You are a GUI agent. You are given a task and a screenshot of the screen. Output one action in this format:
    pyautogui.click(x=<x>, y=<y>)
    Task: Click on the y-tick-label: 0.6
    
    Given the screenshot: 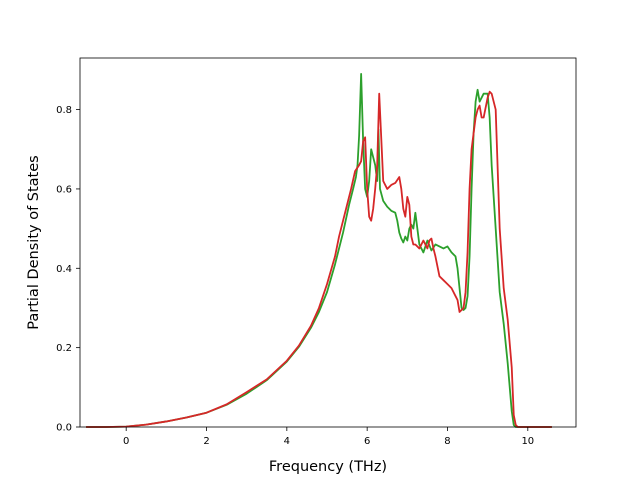 What is the action you would take?
    pyautogui.click(x=64, y=189)
    